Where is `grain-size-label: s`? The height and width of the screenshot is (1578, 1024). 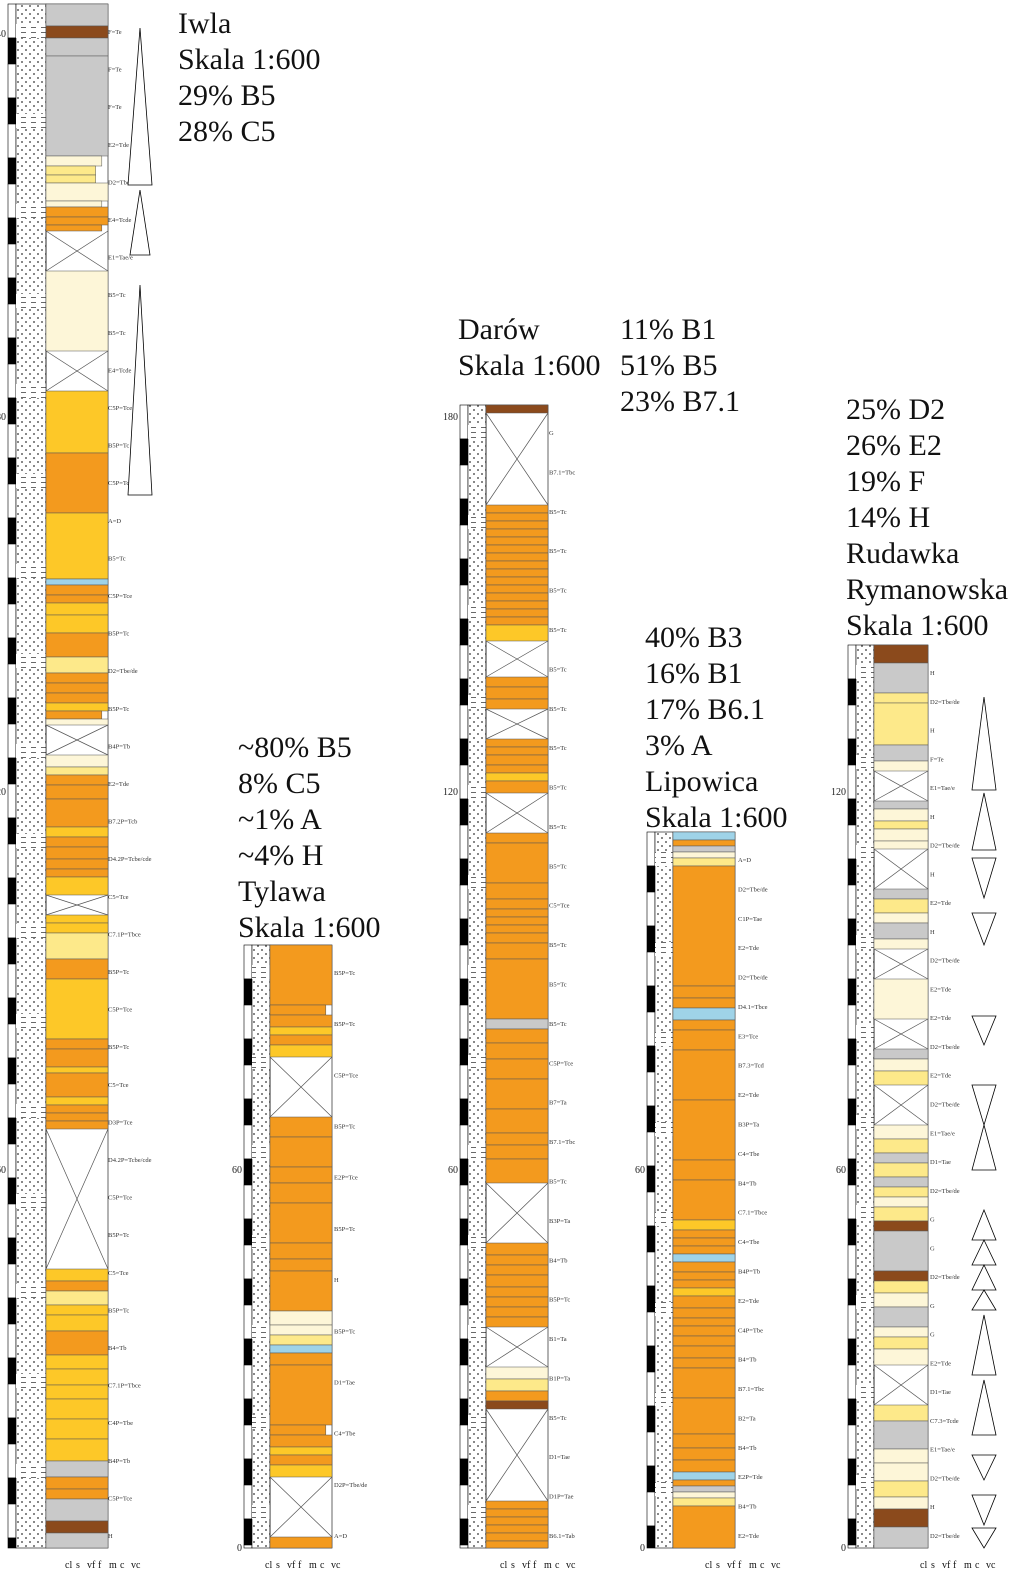
grain-size-label: s is located at coordinates (933, 1565).